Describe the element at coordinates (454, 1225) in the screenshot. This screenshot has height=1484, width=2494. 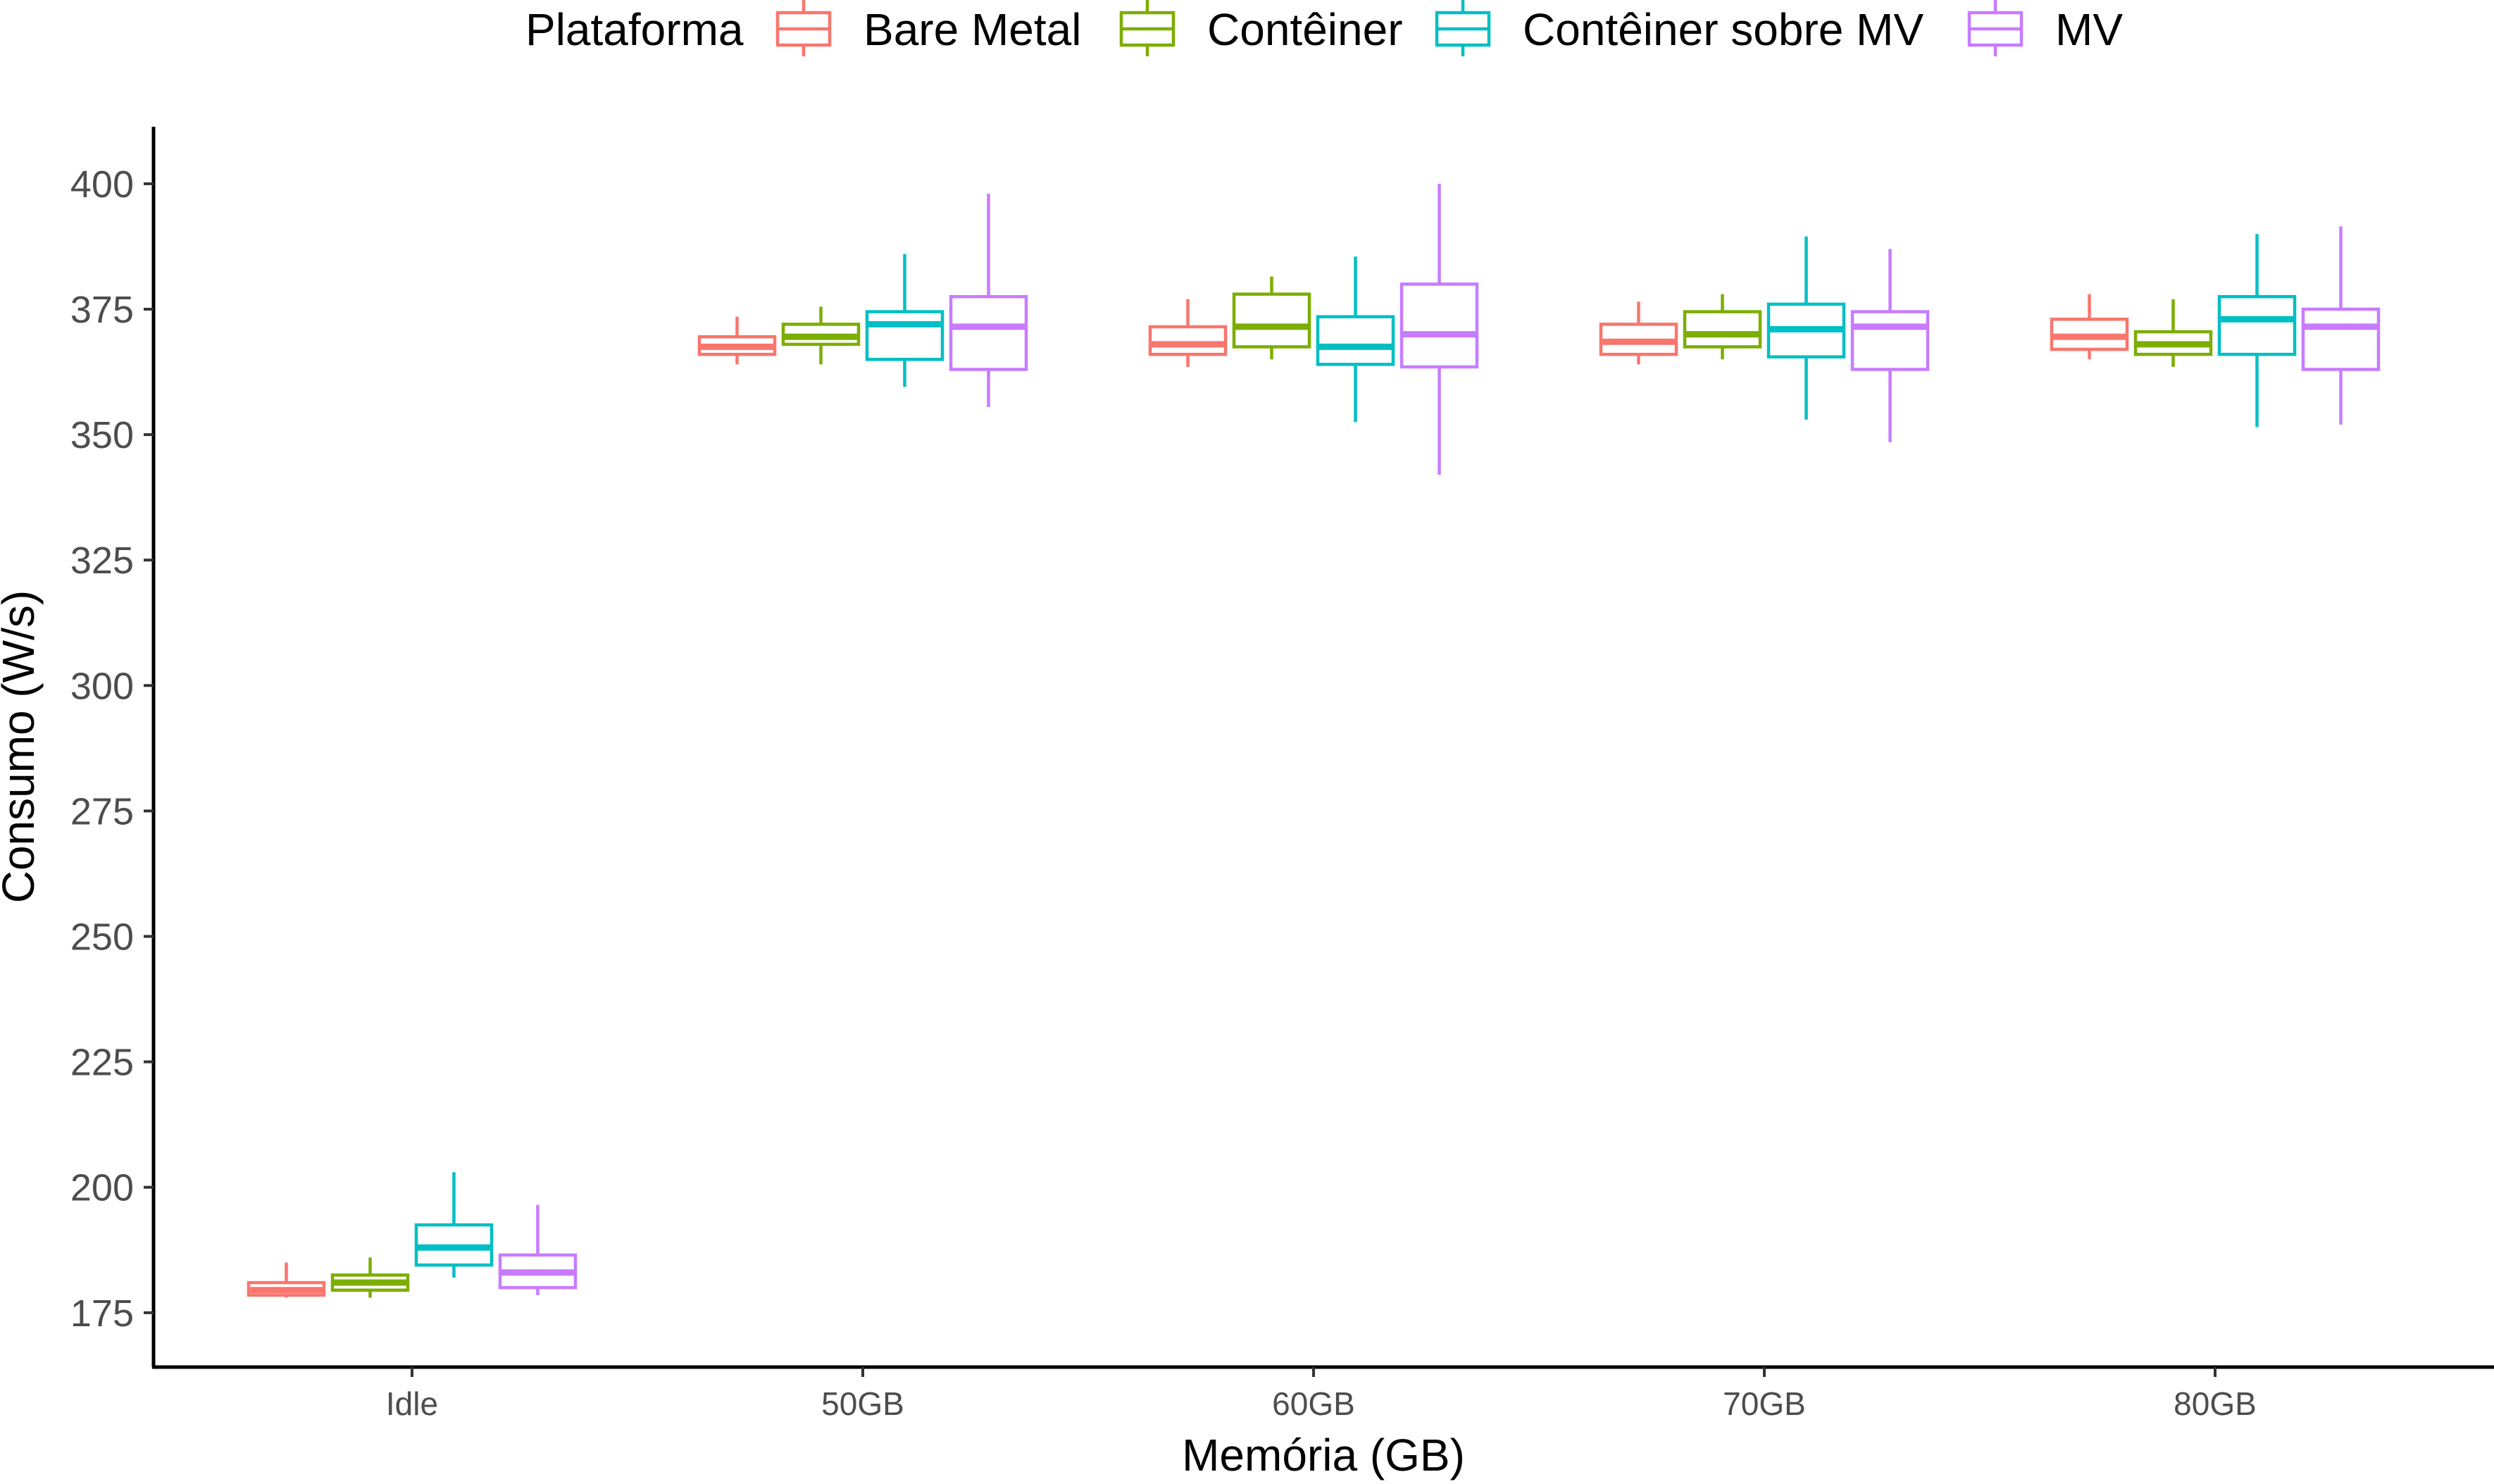
I see `box-contêiner-sobre-mv-idle` at that location.